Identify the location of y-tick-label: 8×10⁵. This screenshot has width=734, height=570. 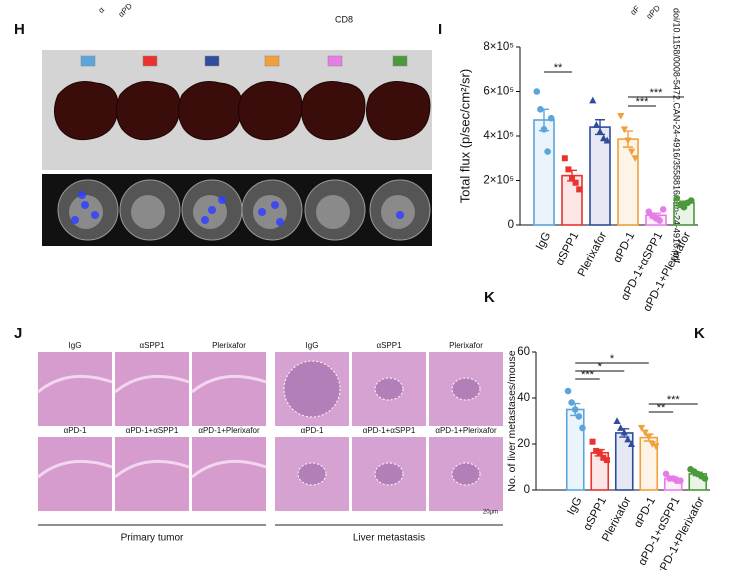
(498, 47).